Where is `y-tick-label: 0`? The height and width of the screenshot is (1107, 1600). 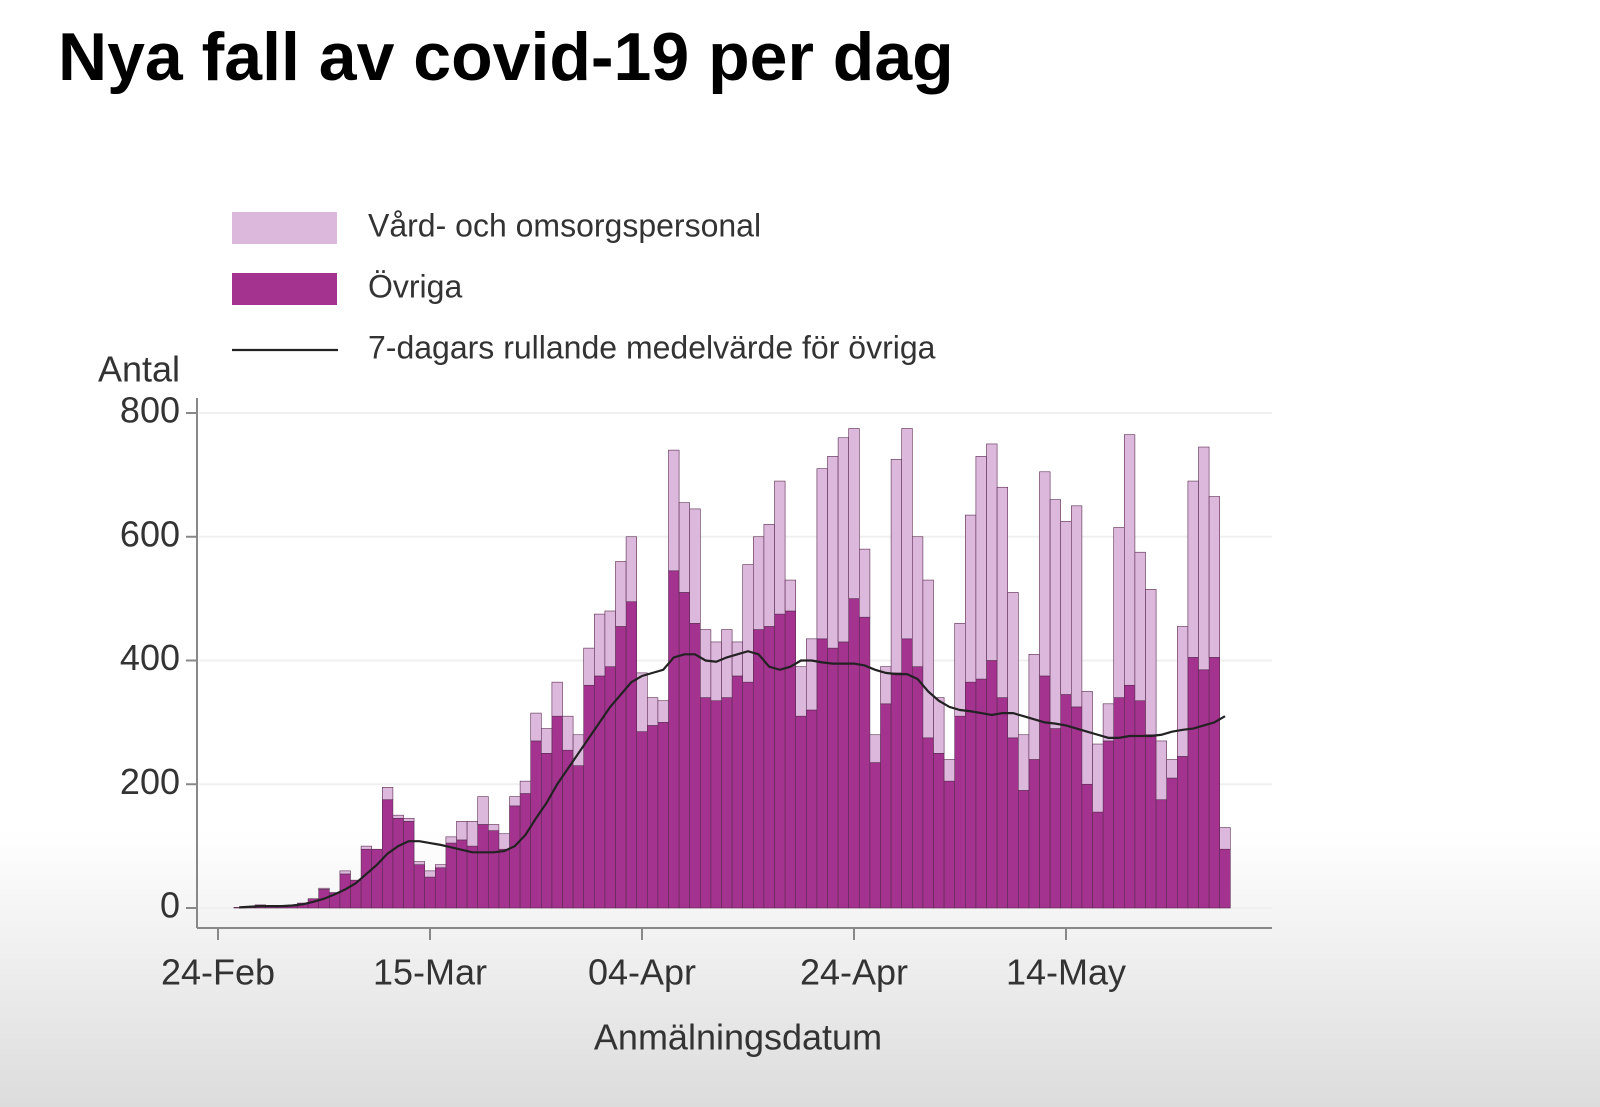 y-tick-label: 0 is located at coordinates (170, 905).